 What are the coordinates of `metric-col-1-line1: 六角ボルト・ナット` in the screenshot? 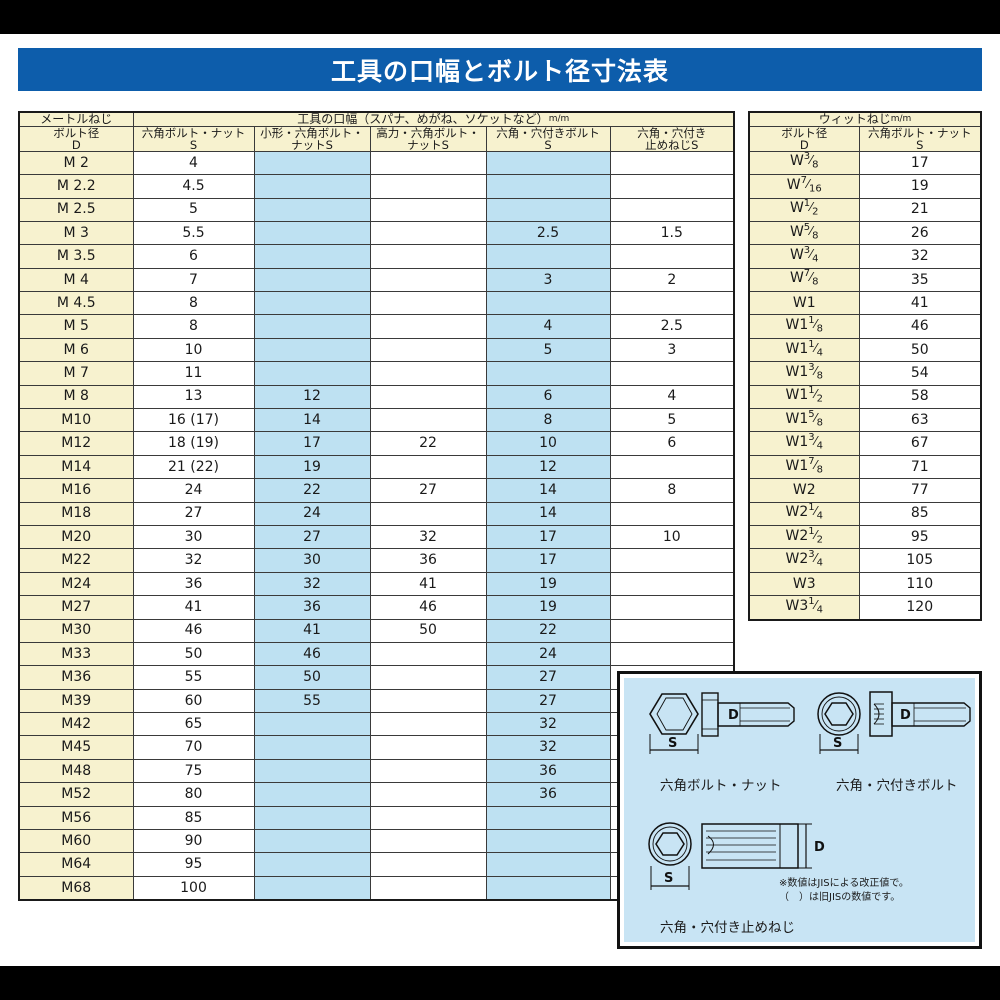 It's located at (193, 133).